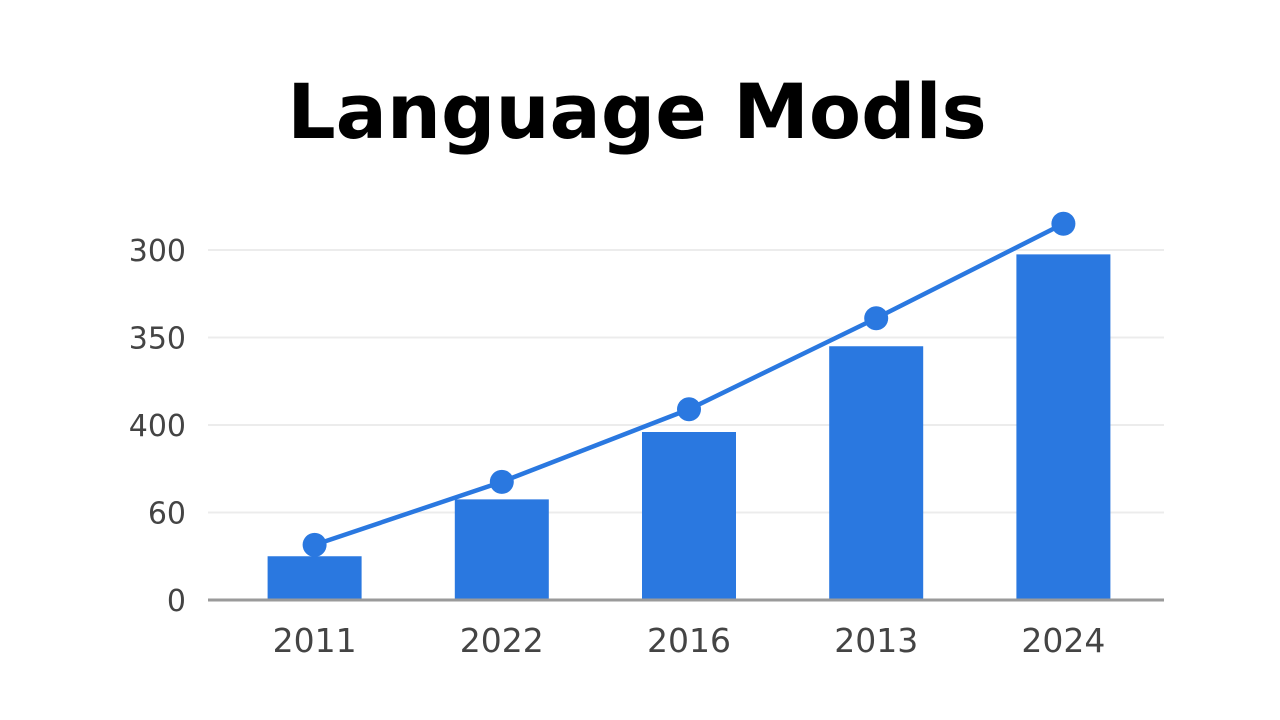 This screenshot has height=720, width=1280. Describe the element at coordinates (157, 251) in the screenshot. I see `y-tick-label: 300` at that location.